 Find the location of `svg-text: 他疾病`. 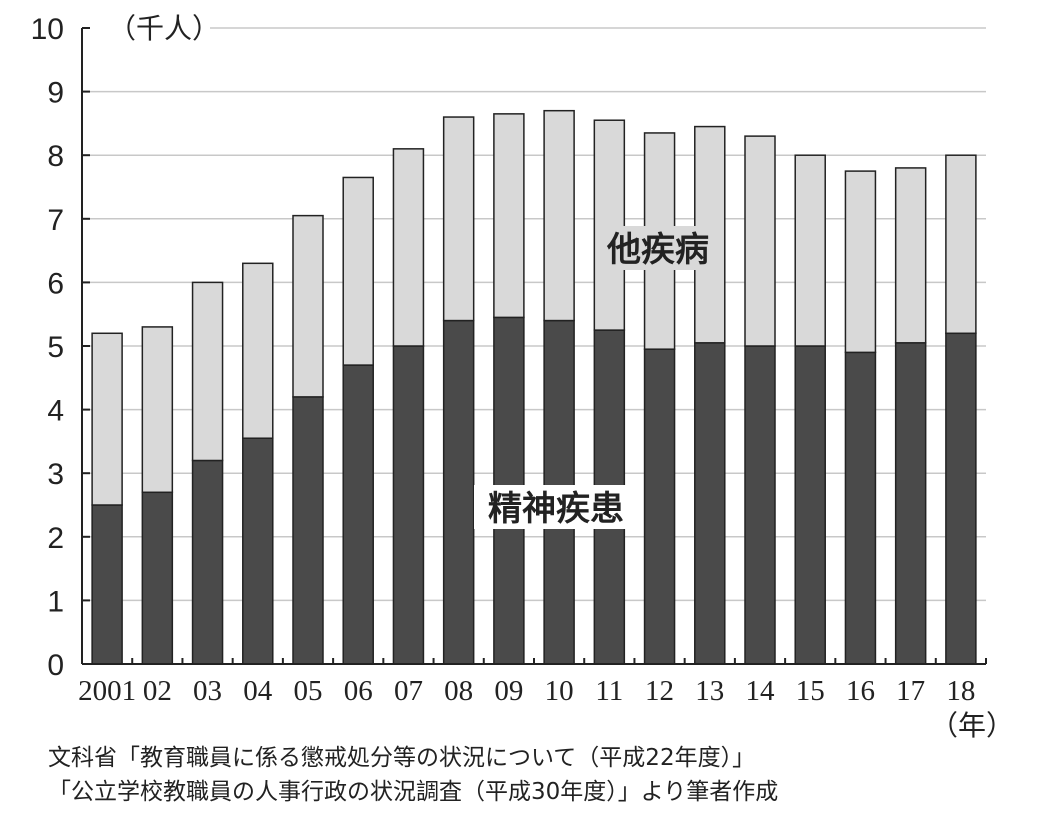

svg-text: 他疾病 is located at coordinates (657, 250).